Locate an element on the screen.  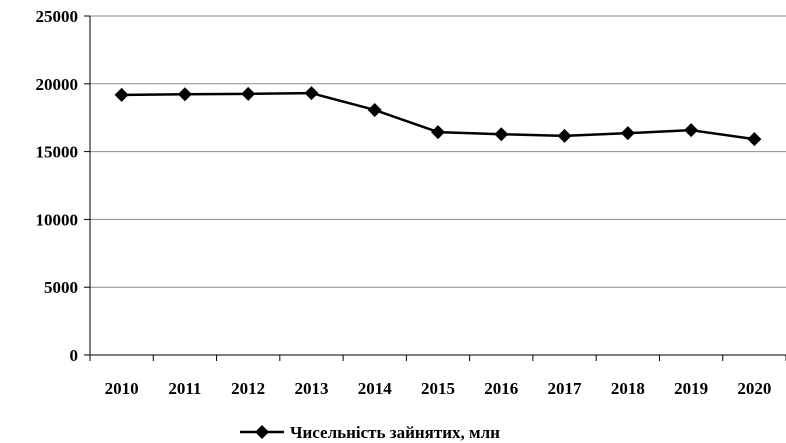
x-tick-label: 2012 is located at coordinates (248, 388).